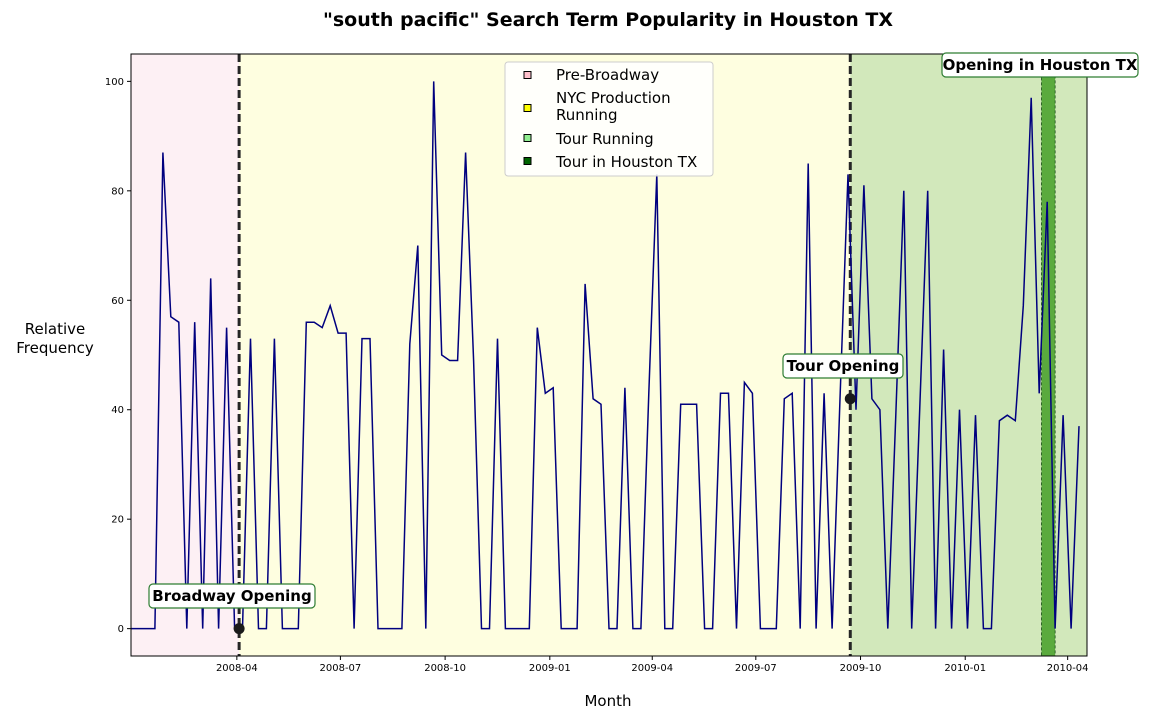 The height and width of the screenshot is (720, 1152). Describe the element at coordinates (1048, 355) in the screenshot. I see `region-tour-in-houston-tx` at that location.